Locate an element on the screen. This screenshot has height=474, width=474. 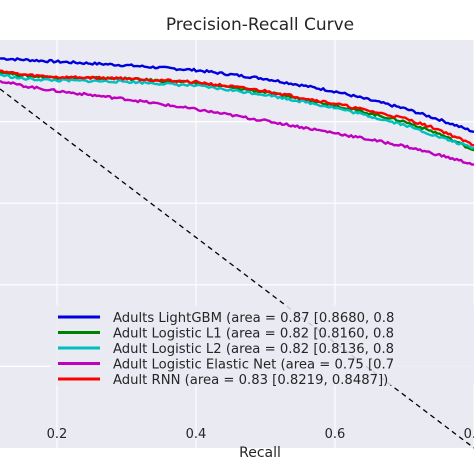
x-tick-label: 0.4 is located at coordinates (196, 434).